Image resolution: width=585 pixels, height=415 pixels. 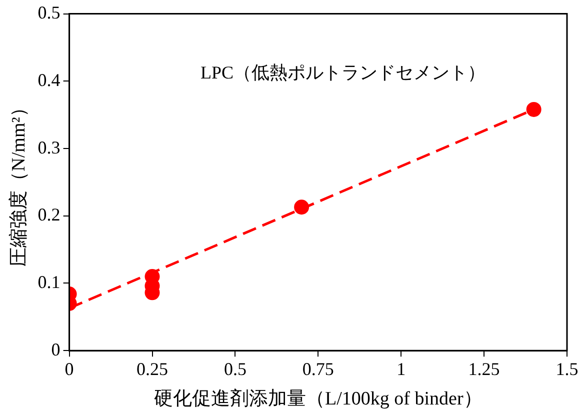 I want to click on y-tick-label: 0.4, so click(x=49, y=80).